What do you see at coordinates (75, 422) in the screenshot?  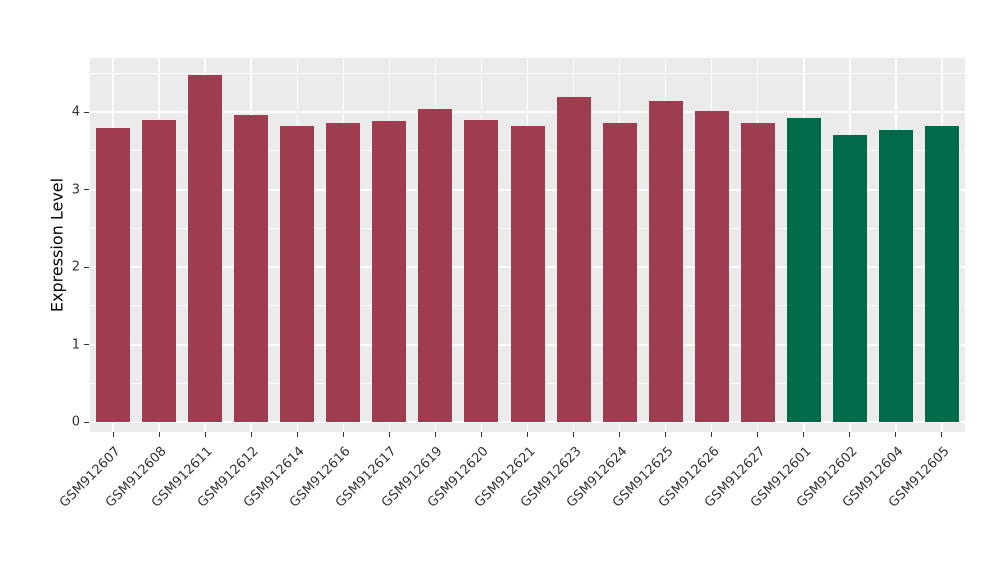 I see `y-tick-label: 0` at bounding box center [75, 422].